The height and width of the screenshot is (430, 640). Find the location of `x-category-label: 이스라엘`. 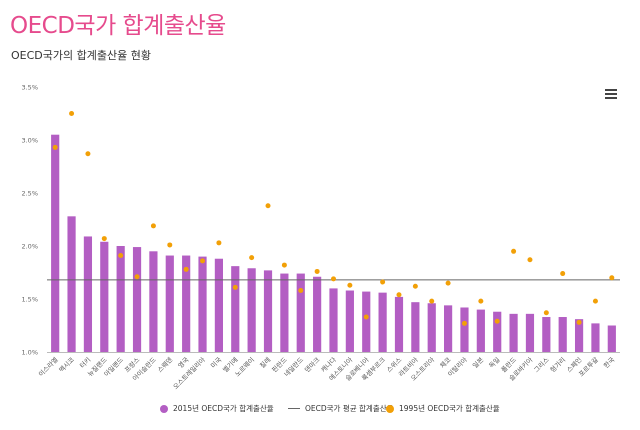

x-category-label: 이스라엘 is located at coordinates (47, 366).